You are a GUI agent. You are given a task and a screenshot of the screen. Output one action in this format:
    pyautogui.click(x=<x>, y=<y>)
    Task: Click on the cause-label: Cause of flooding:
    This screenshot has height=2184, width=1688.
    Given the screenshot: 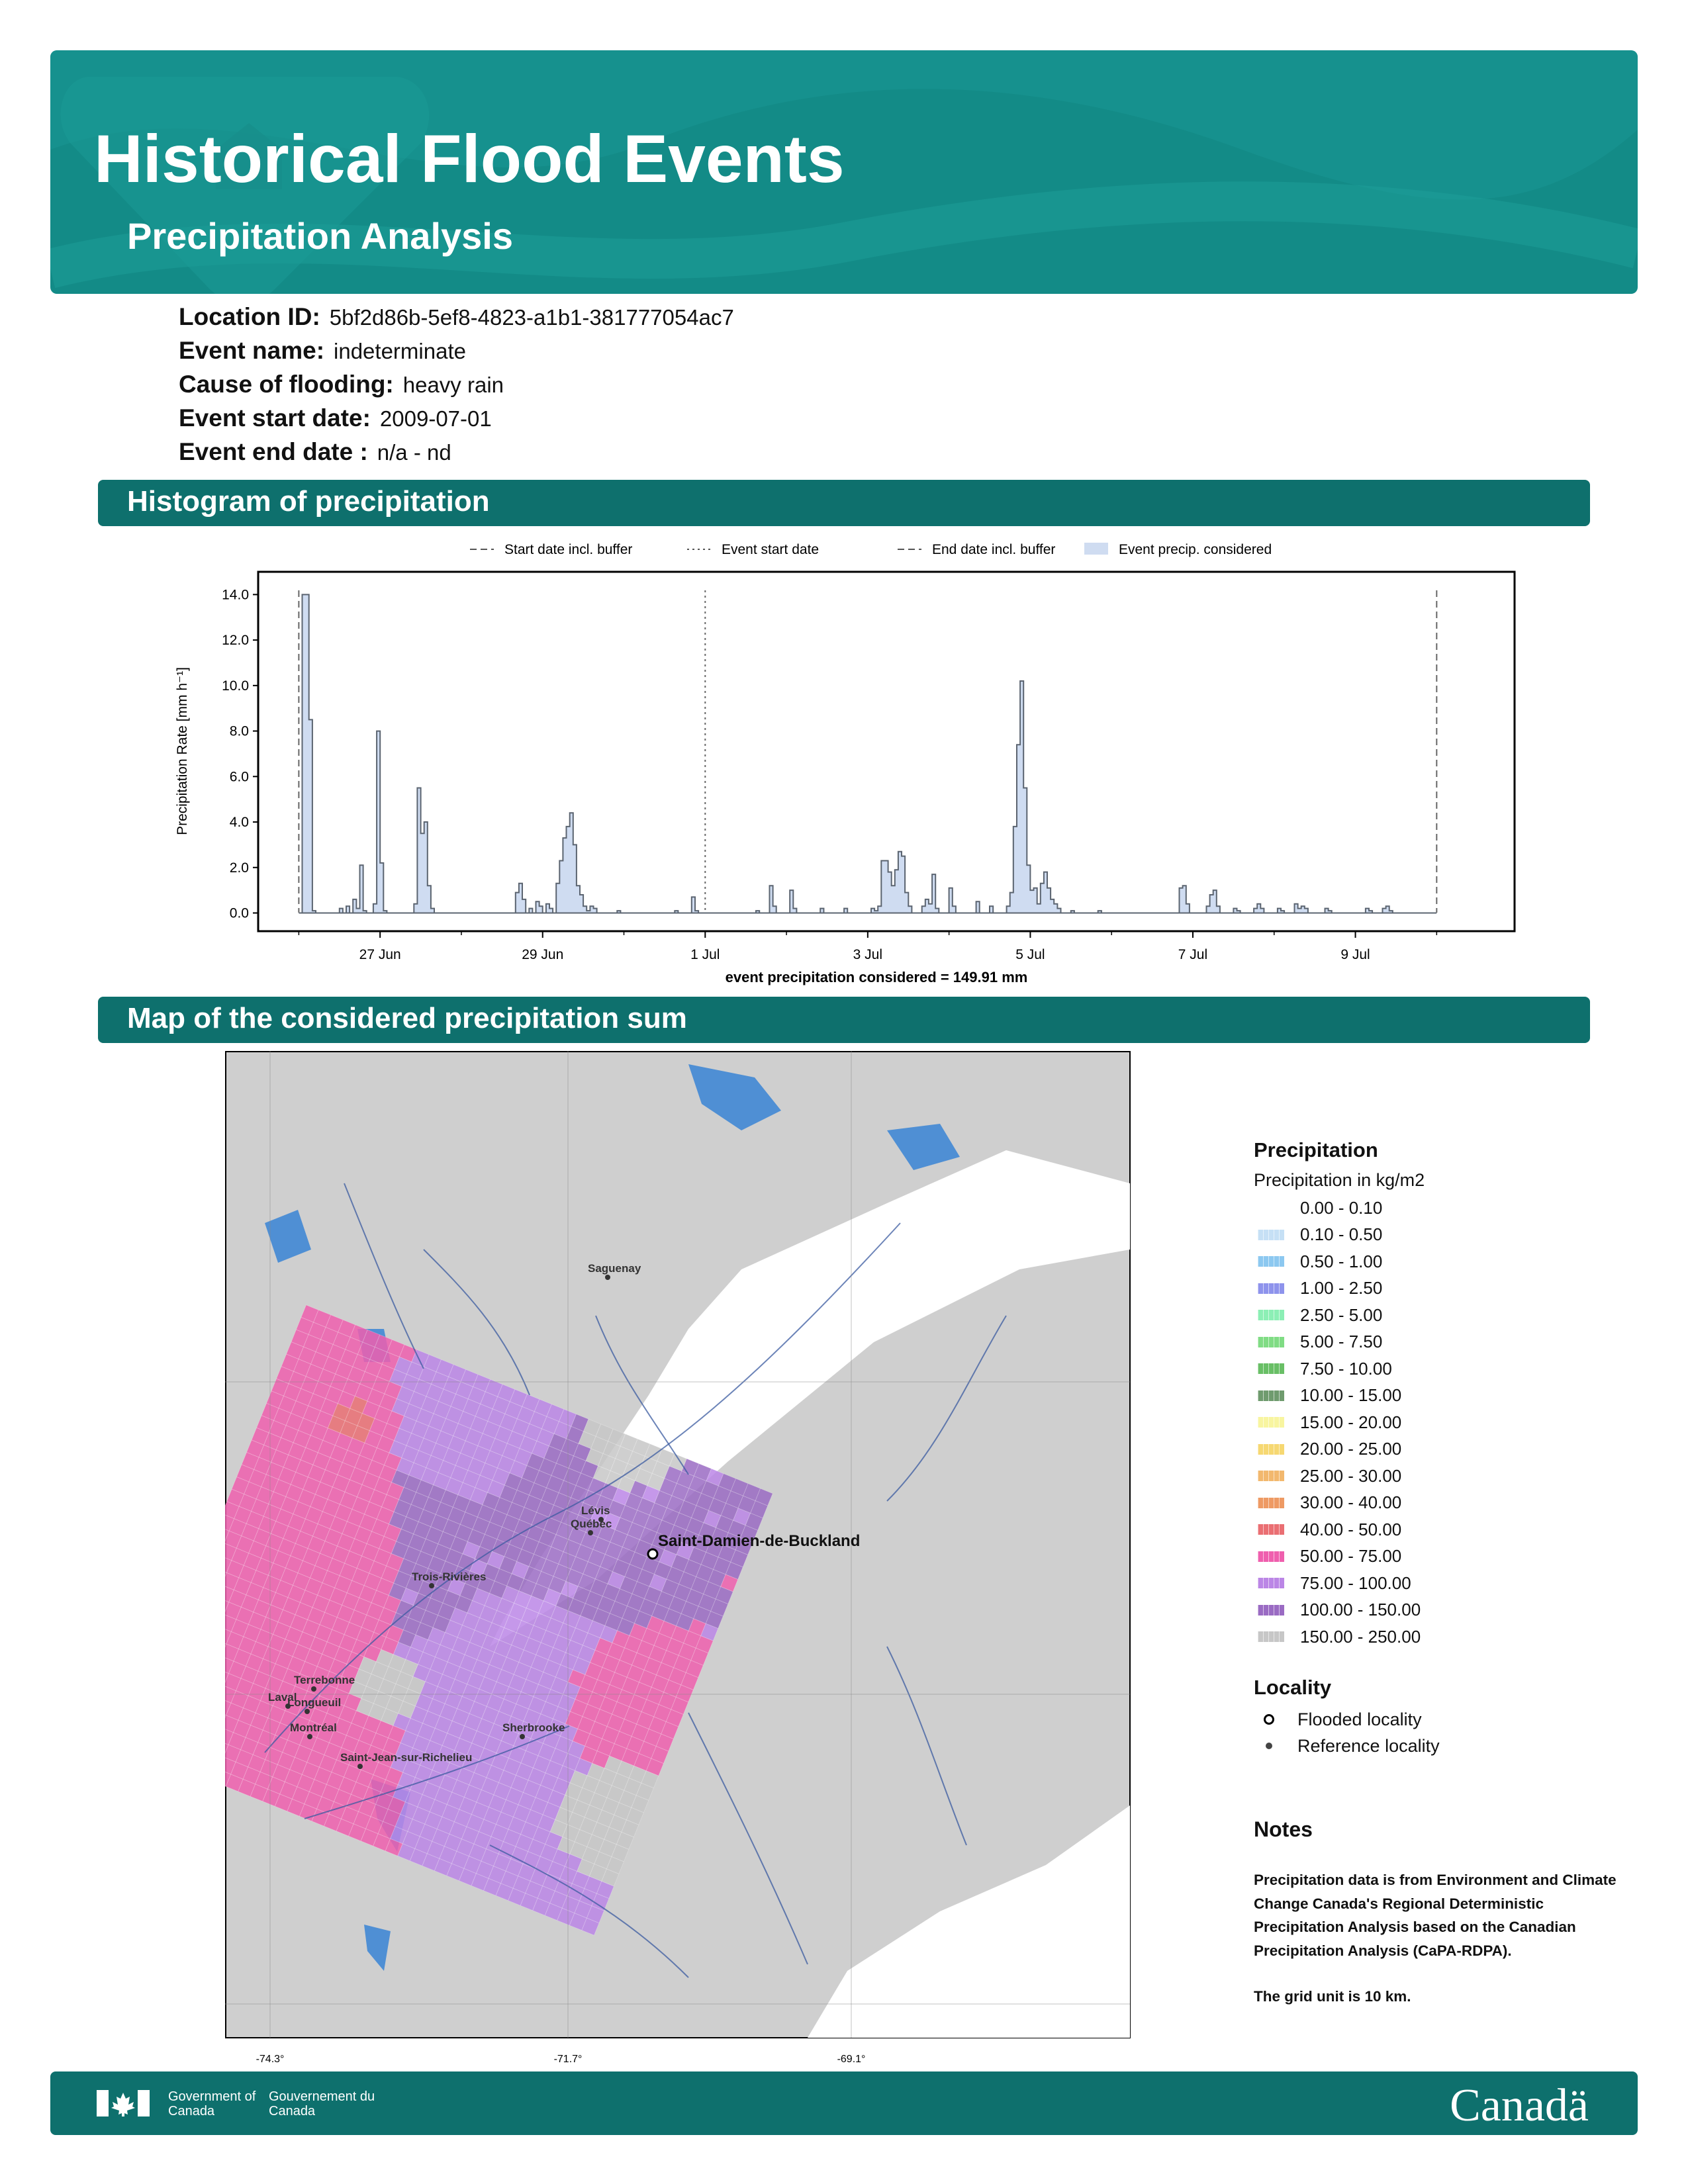 What is the action you would take?
    pyautogui.click(x=286, y=385)
    